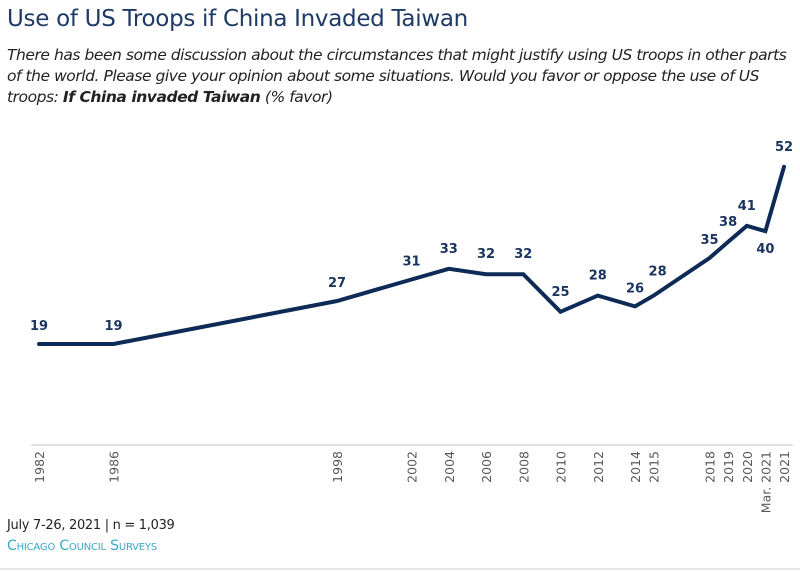 The image size is (800, 571). I want to click on x-tick-label: 2019, so click(728, 467).